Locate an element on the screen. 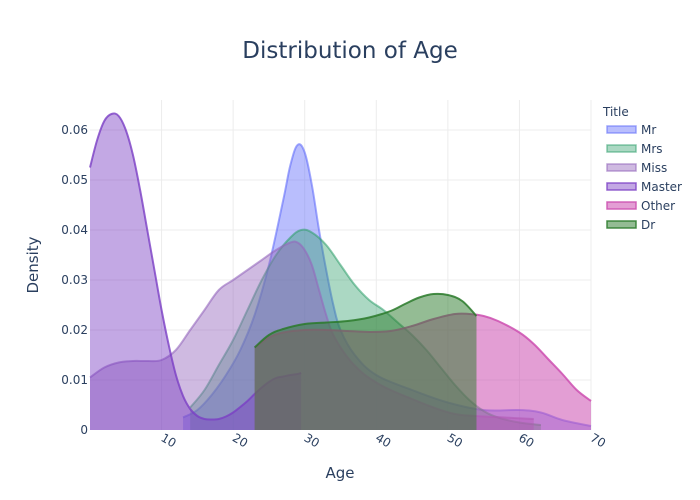 Image resolution: width=700 pixels, height=500 pixels. y-tick-label: 0.01 is located at coordinates (74, 380).